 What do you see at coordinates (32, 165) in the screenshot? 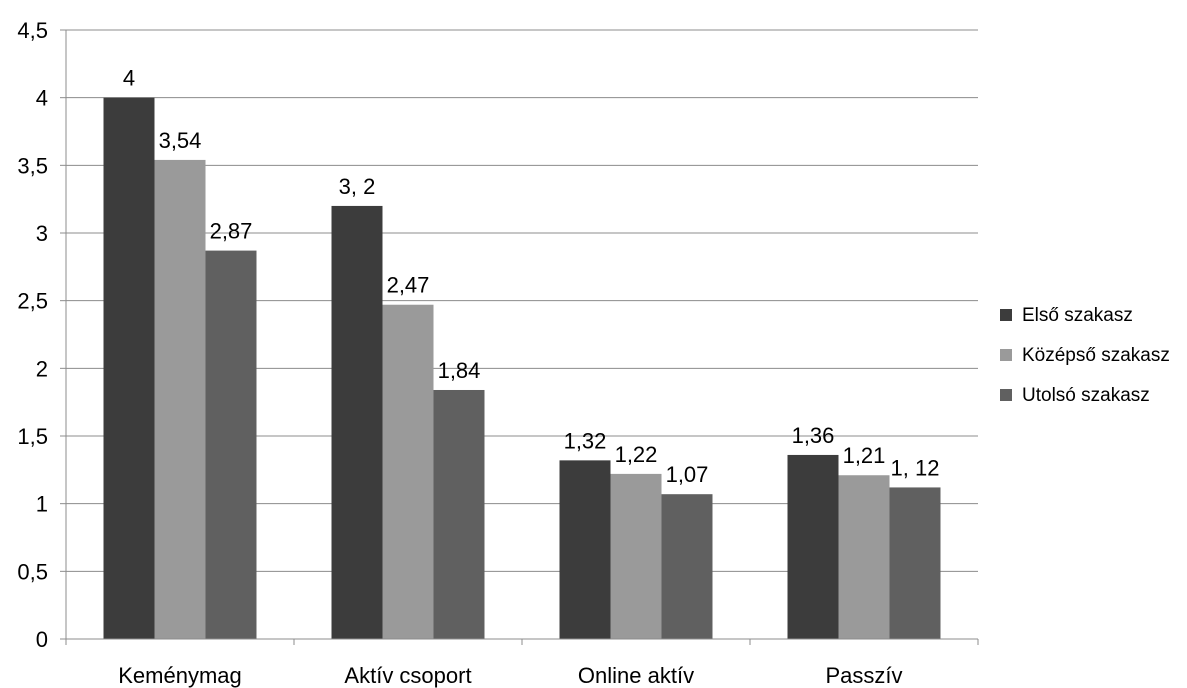
I see `y-tick-label: 3,5` at bounding box center [32, 165].